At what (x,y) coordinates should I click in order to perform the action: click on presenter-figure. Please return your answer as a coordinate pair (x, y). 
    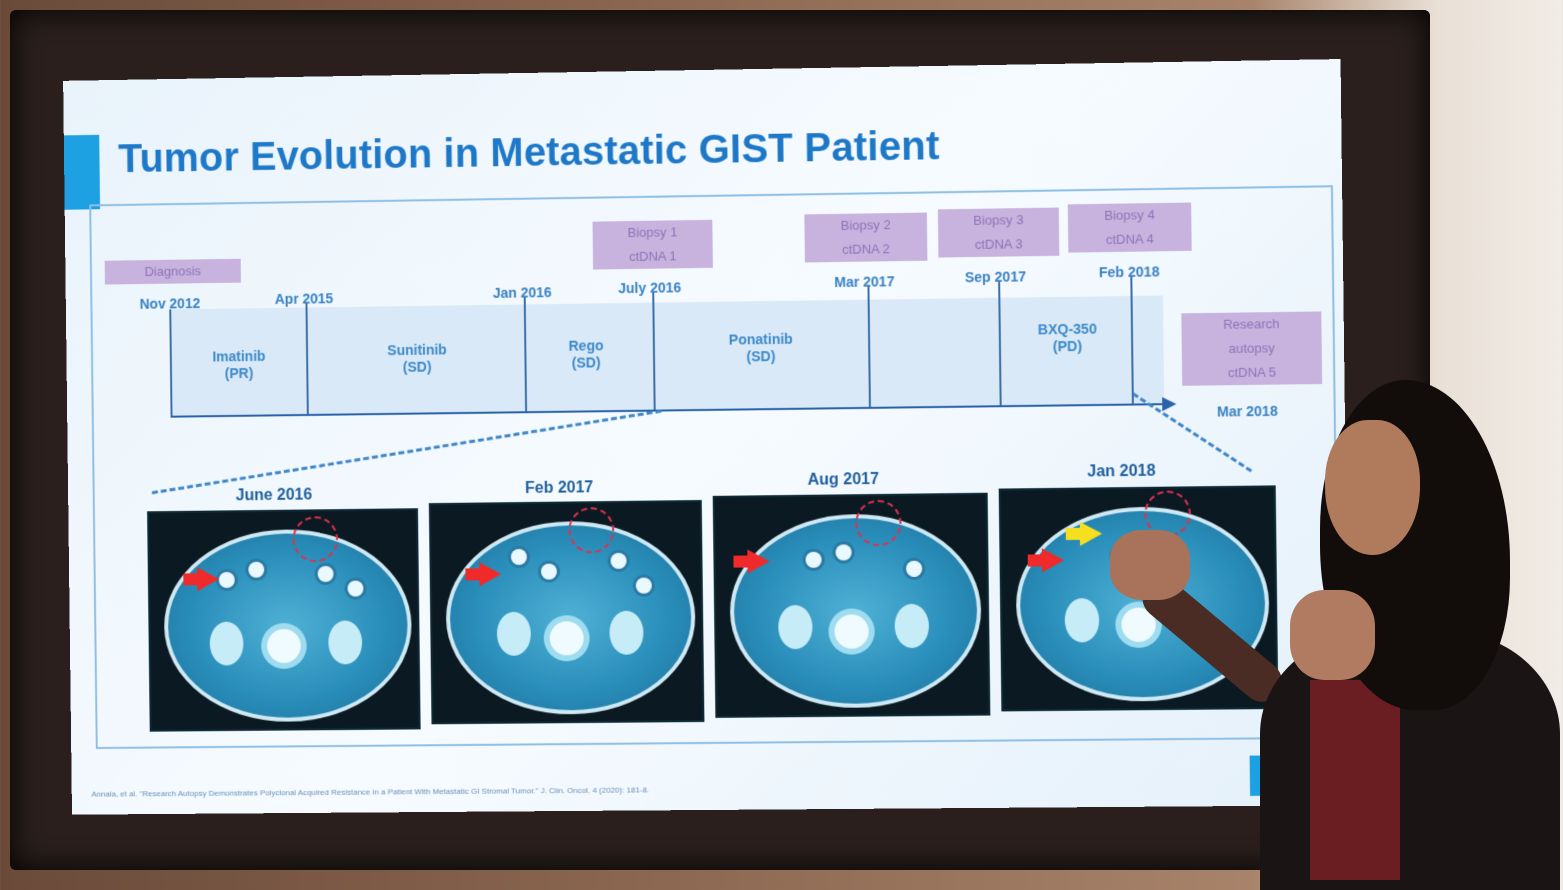
    Looking at the image, I should click on (1391, 625).